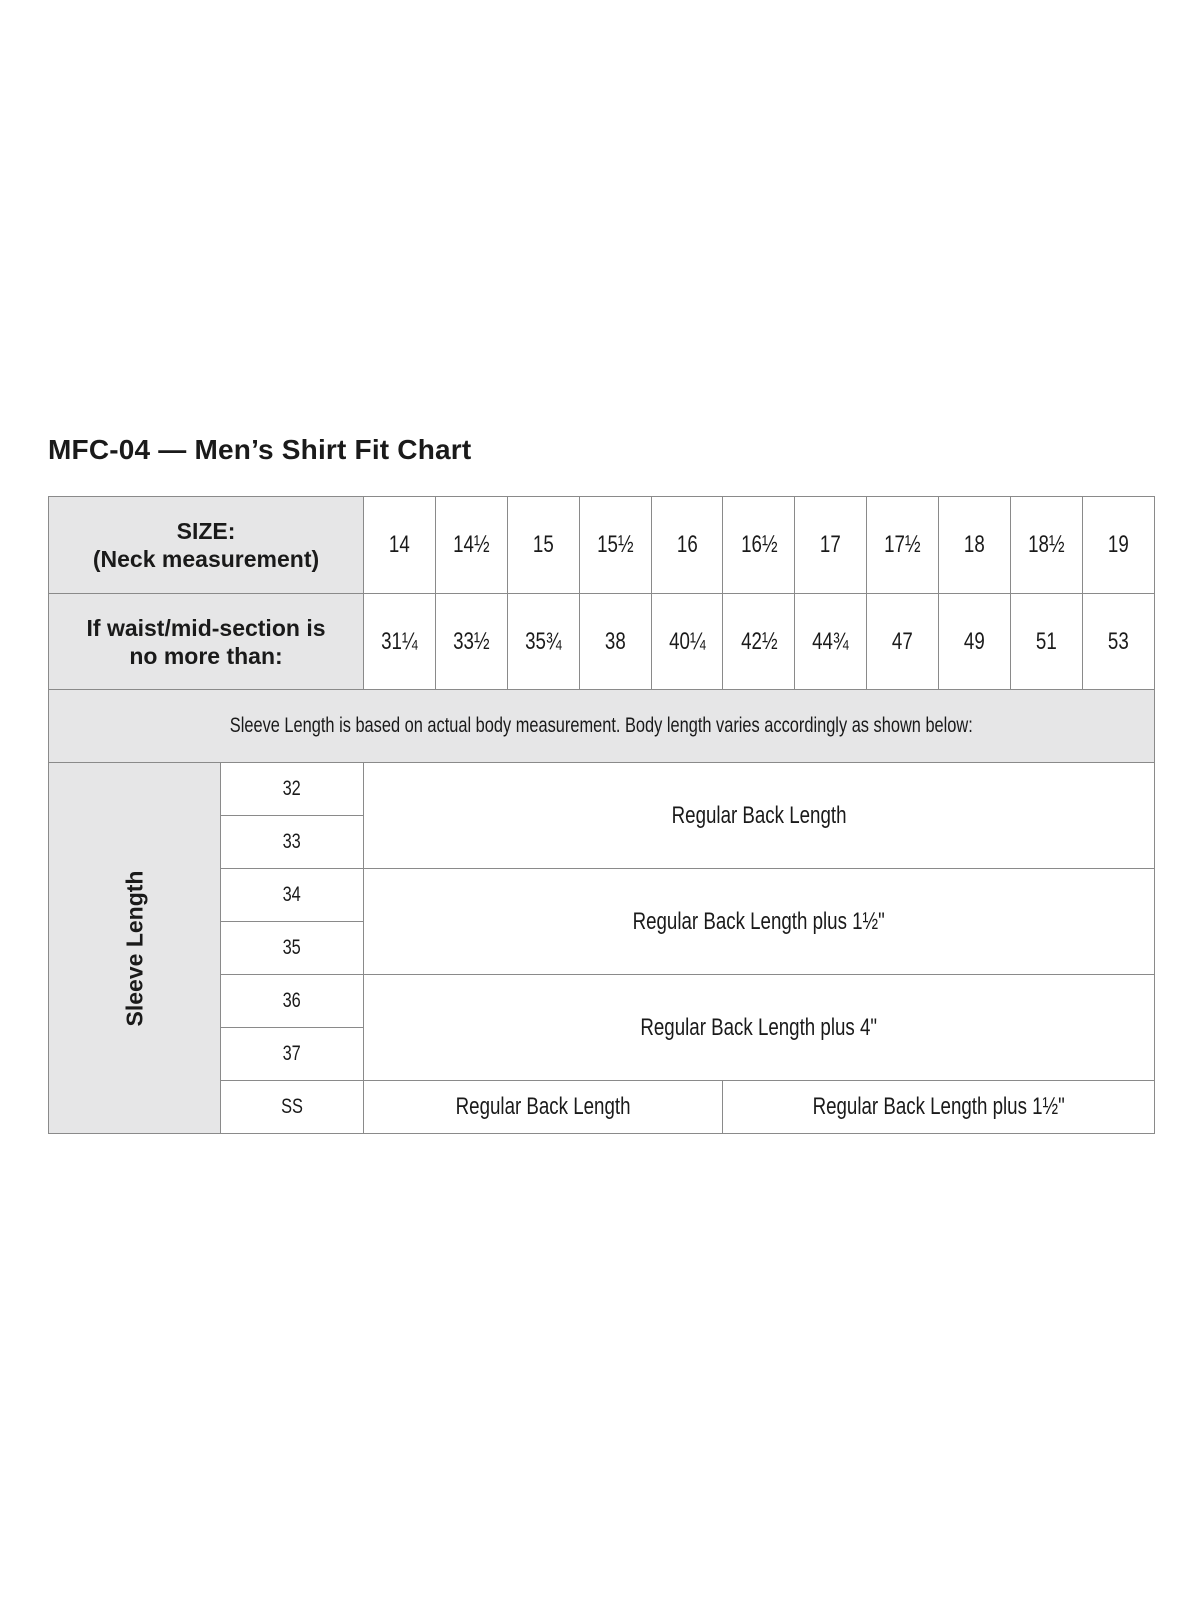  Describe the element at coordinates (831, 641) in the screenshot. I see `waist-cell: 44¾` at that location.